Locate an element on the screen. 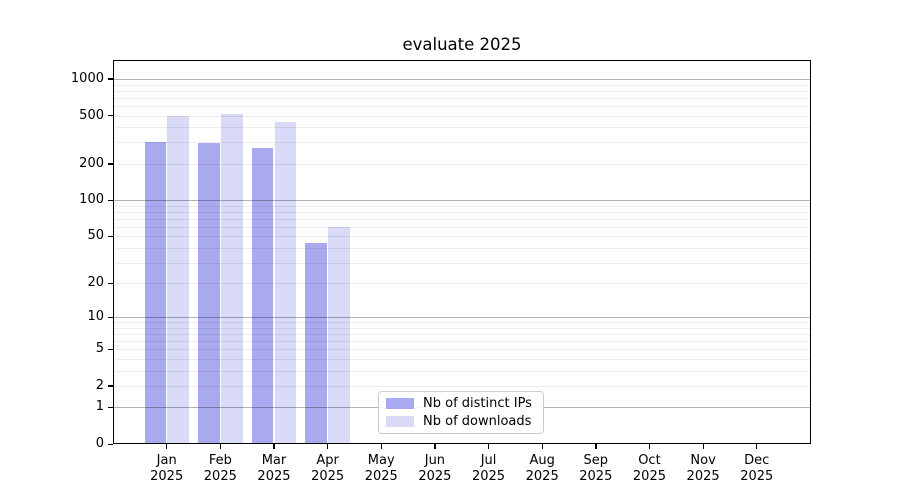 The width and height of the screenshot is (900, 500). x-tick-mark-jun is located at coordinates (435, 446).